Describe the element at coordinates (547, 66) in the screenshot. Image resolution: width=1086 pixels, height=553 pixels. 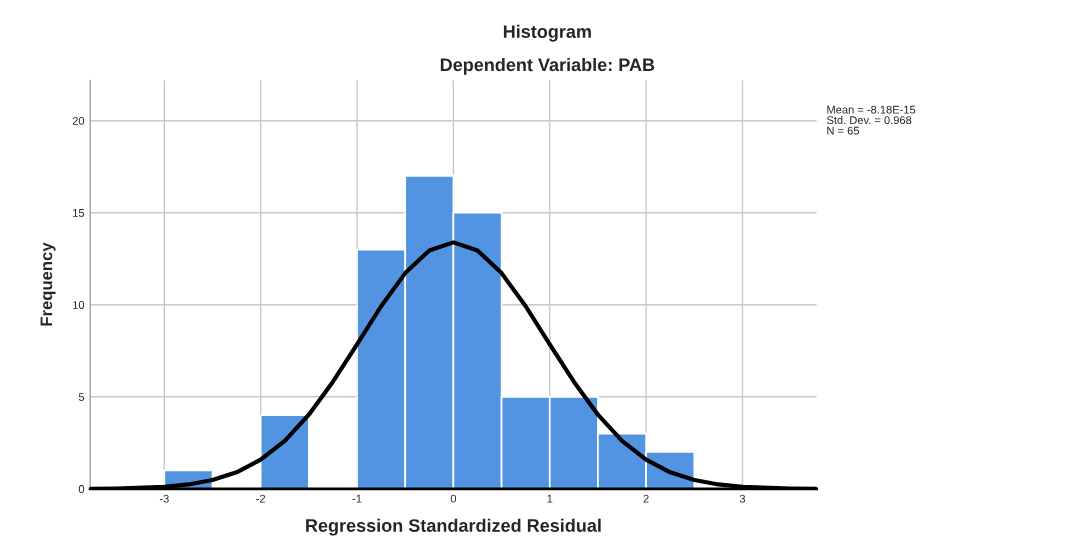
I see `chart-subtitle: Dependent Variable: PAB` at that location.